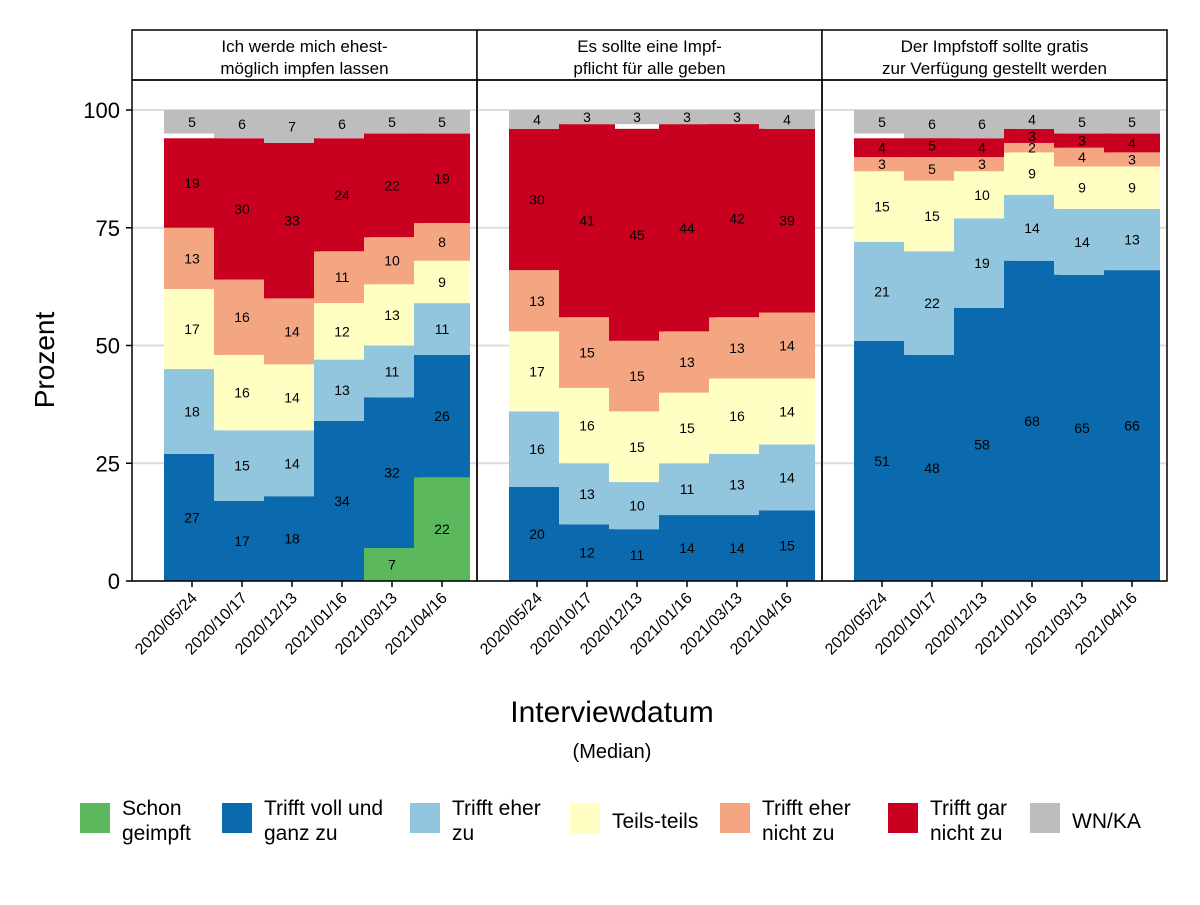 This screenshot has height=905, width=1200. I want to click on data-label: 58, so click(982, 444).